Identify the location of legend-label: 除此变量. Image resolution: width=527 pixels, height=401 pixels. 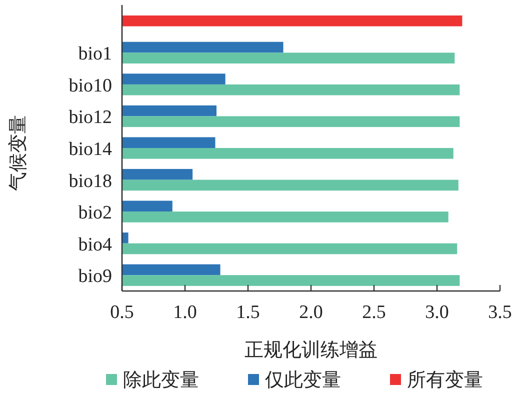
(161, 380).